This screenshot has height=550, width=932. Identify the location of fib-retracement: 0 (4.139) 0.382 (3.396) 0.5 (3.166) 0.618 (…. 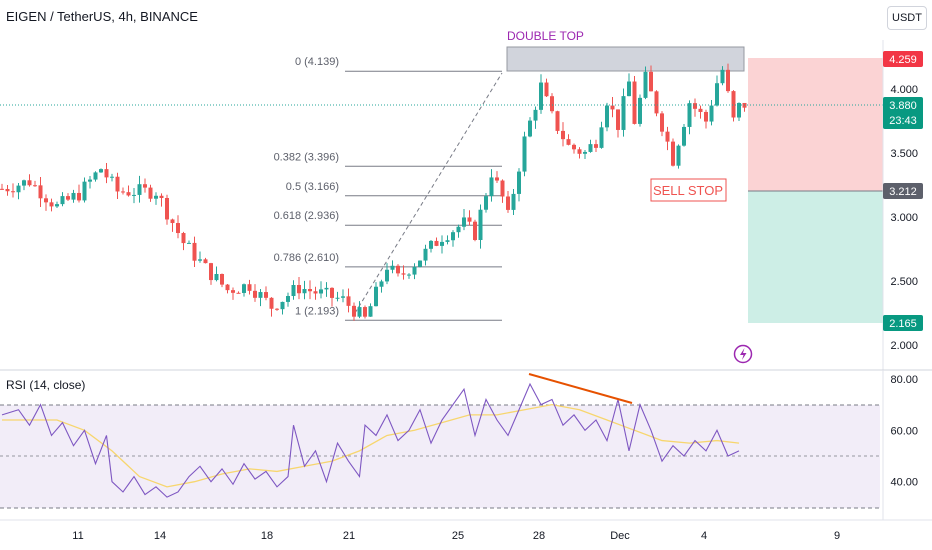
(388, 188).